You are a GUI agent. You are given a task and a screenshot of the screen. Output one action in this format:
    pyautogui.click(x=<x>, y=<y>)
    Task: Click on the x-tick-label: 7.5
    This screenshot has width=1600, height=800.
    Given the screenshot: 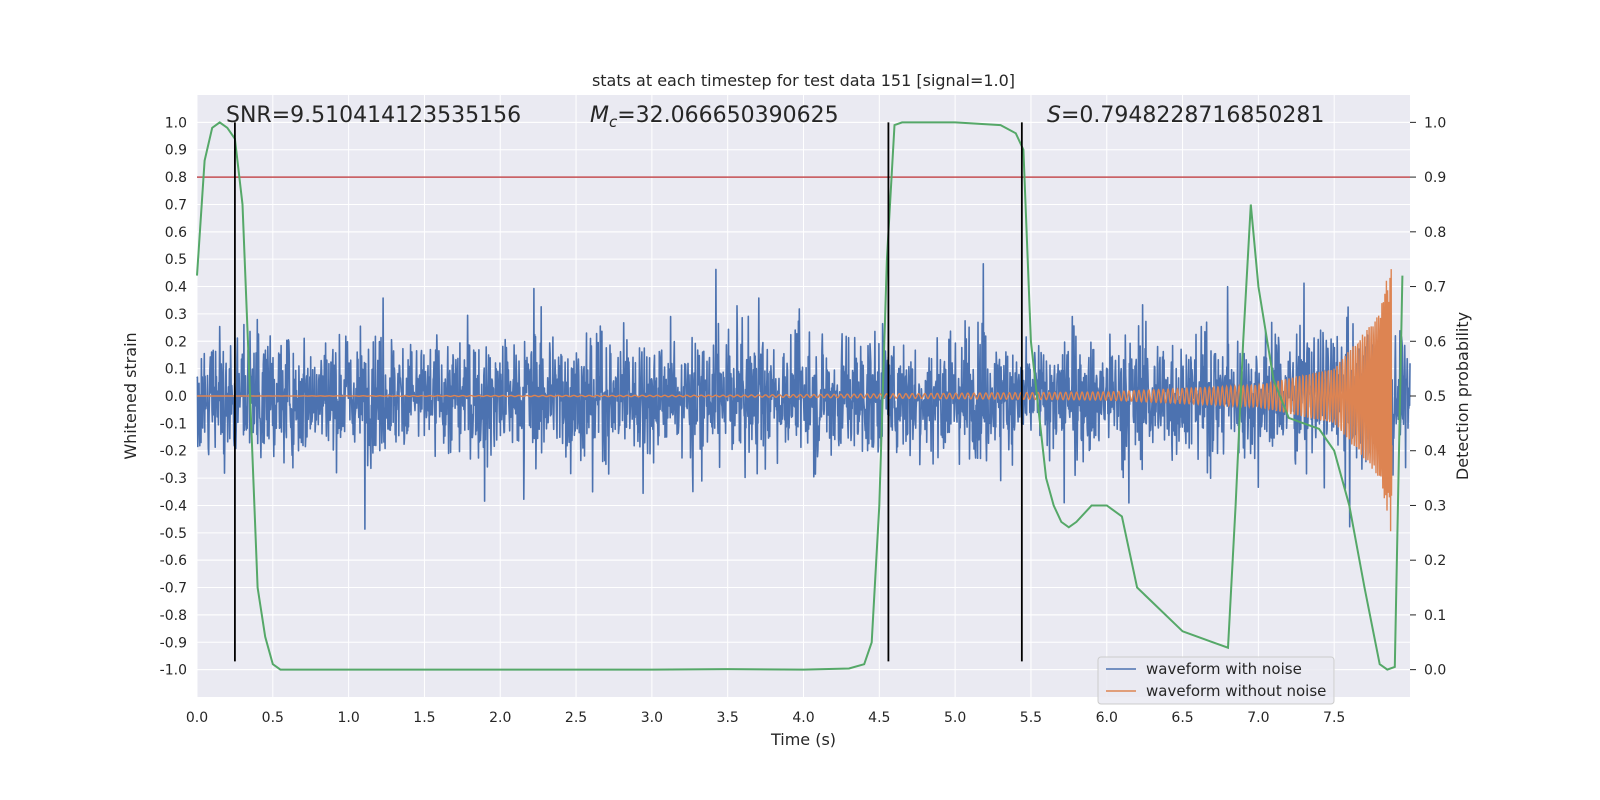 What is the action you would take?
    pyautogui.click(x=1334, y=718)
    